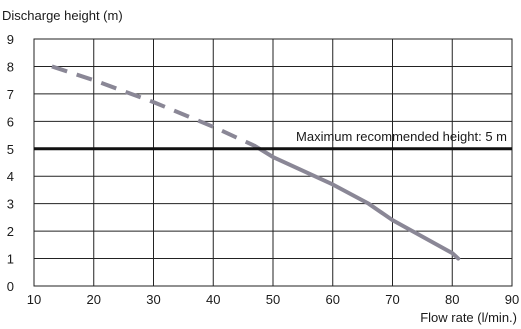 Image resolution: width=521 pixels, height=329 pixels. I want to click on y-tick-label: 4, so click(10, 176).